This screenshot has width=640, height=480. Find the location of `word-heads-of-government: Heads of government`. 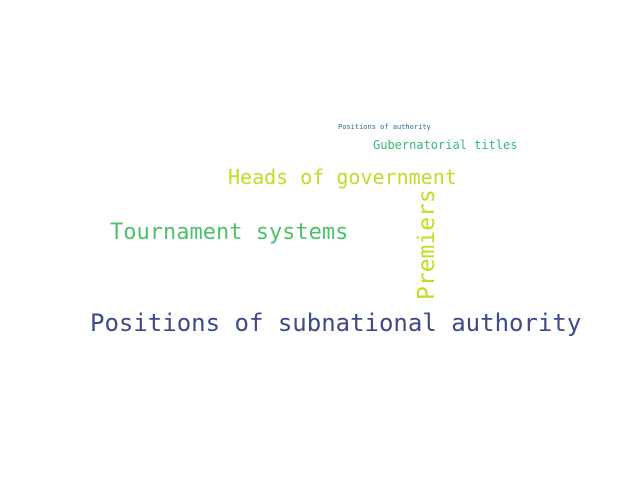

word-heads-of-government: Heads of government is located at coordinates (342, 177).